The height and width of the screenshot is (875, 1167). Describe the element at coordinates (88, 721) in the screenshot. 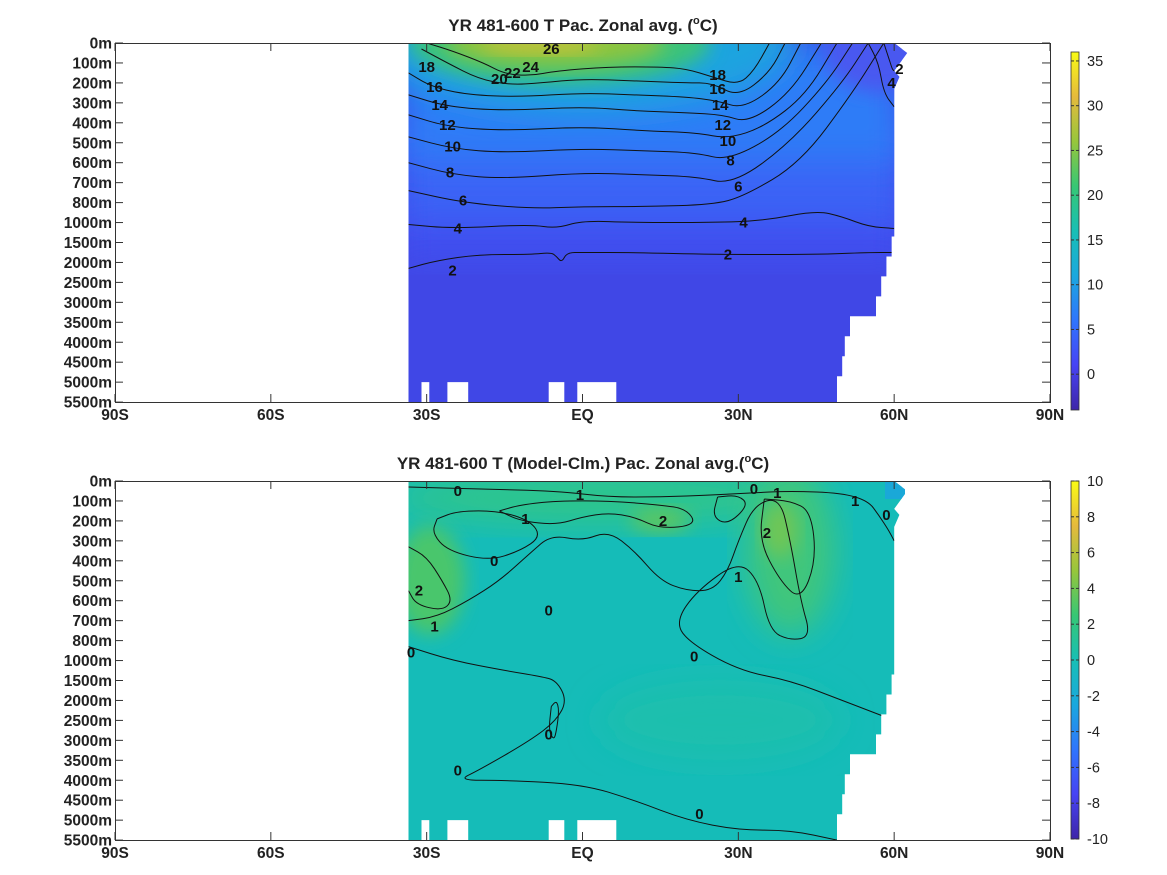

I see `y-tick-label: 2500m` at that location.